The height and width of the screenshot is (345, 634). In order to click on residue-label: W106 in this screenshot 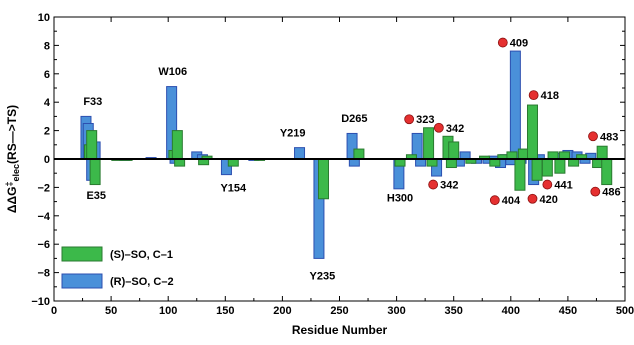, I will do `click(172, 72)`.